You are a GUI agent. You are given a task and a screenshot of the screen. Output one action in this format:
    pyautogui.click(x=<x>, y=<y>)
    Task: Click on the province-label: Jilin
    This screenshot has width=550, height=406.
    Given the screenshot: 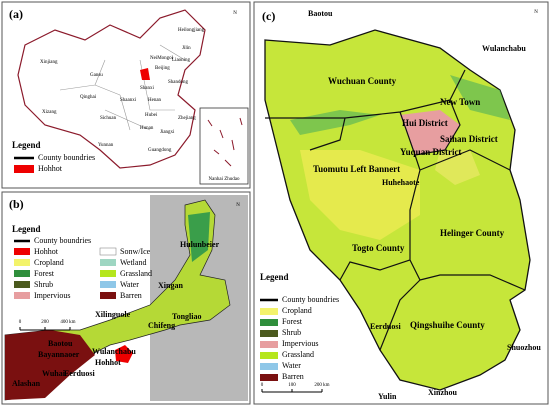 What is the action you would take?
    pyautogui.click(x=186, y=48)
    